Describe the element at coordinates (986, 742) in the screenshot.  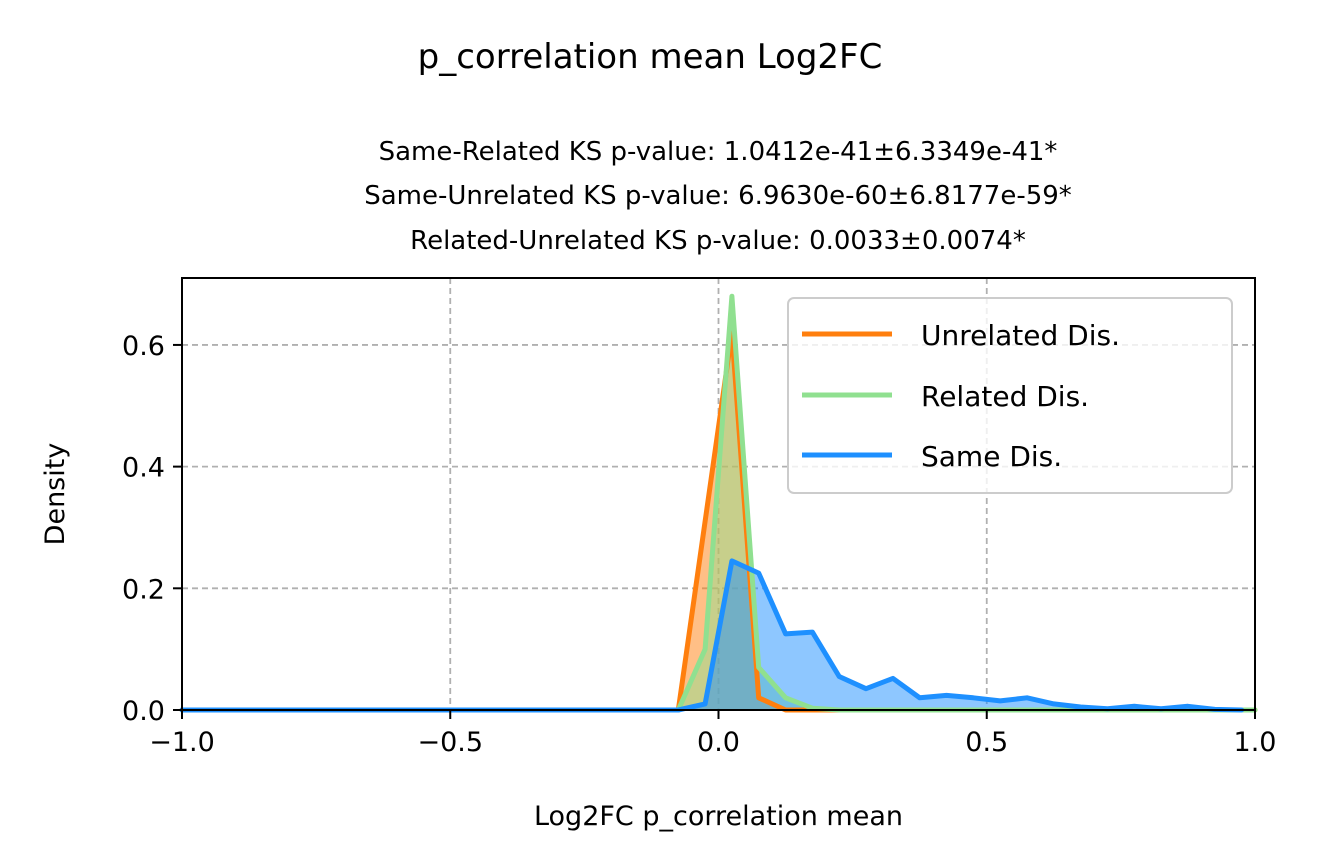
I see `x-tick-label-3: 0.5` at that location.